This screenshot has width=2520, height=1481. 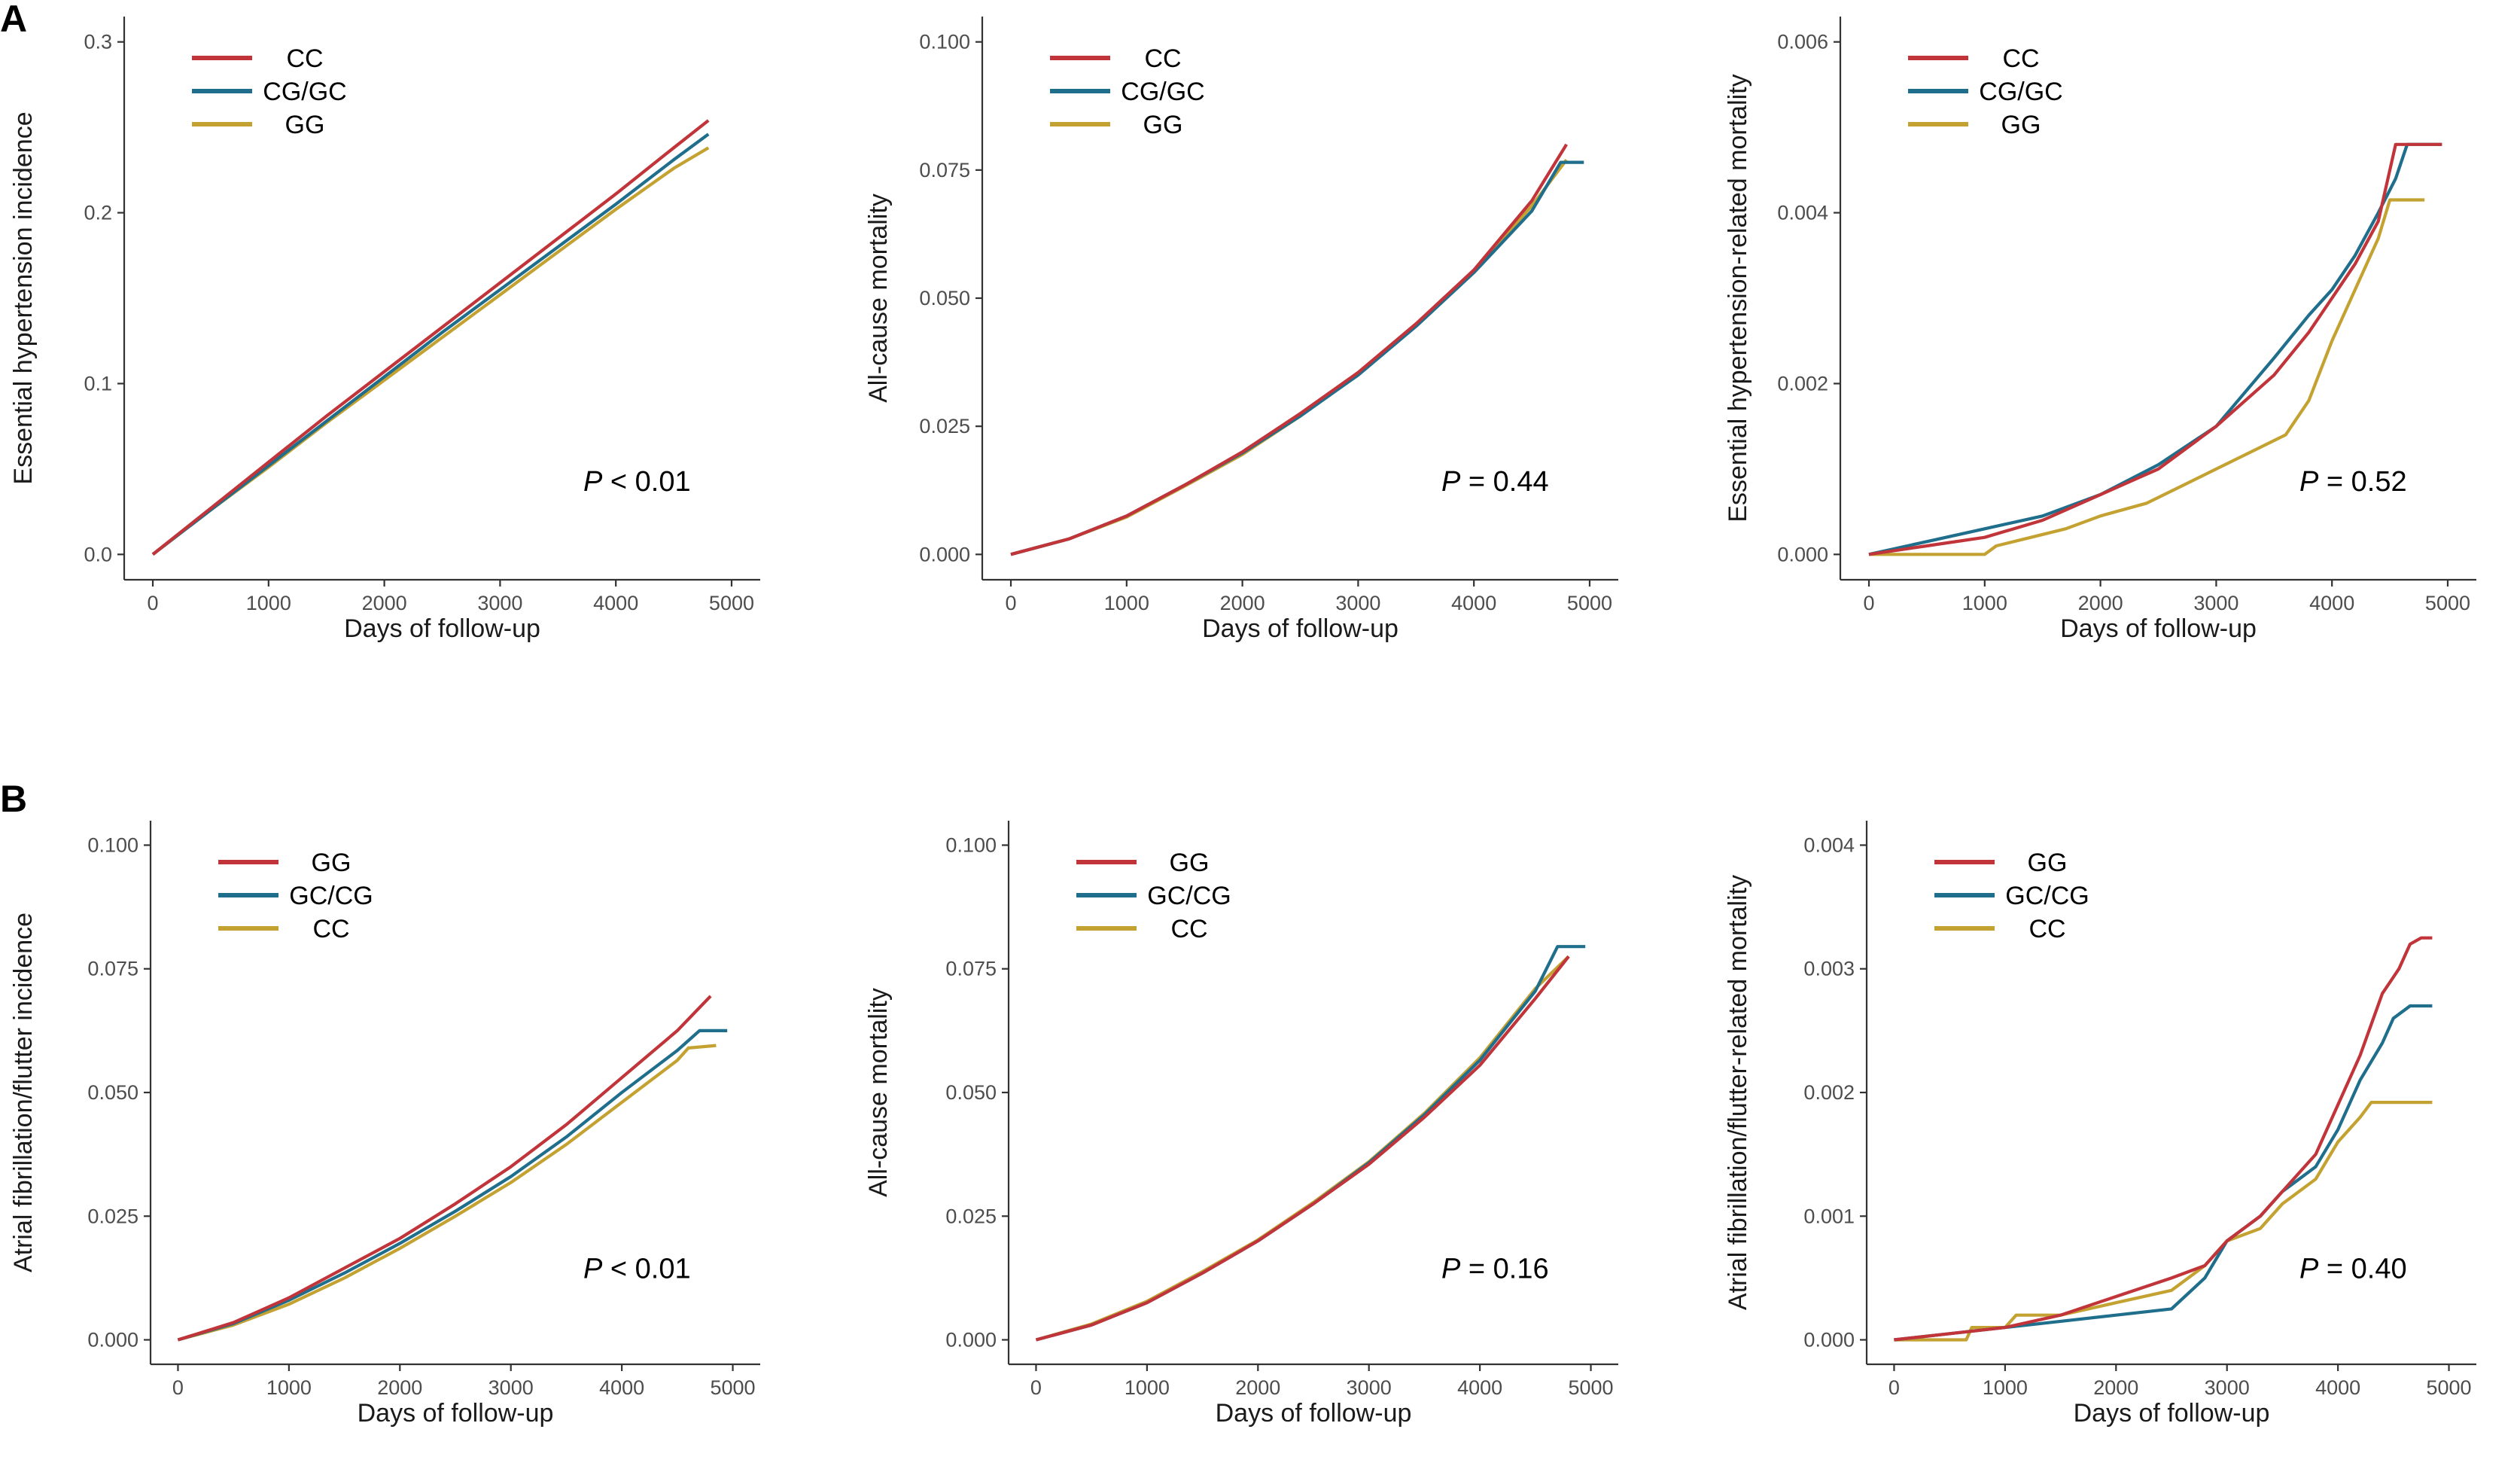 I want to click on y-tick-label: 0.0, so click(x=98, y=554).